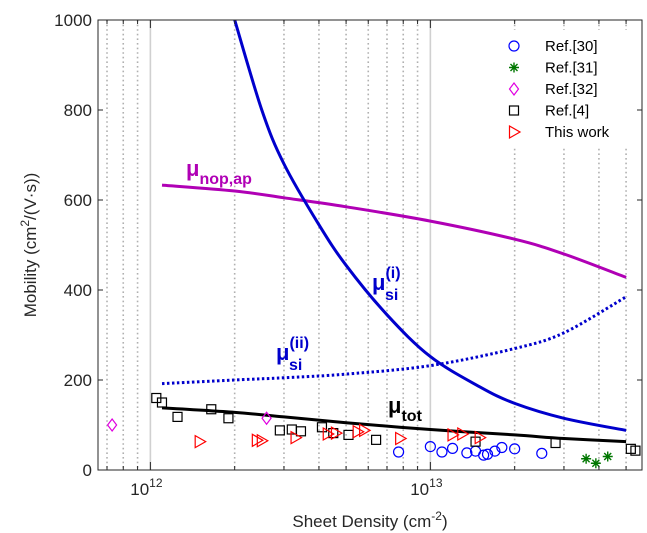 Image resolution: width=647 pixels, height=533 pixels. What do you see at coordinates (426, 487) in the screenshot?
I see `x-tick-label: 1013` at bounding box center [426, 487].